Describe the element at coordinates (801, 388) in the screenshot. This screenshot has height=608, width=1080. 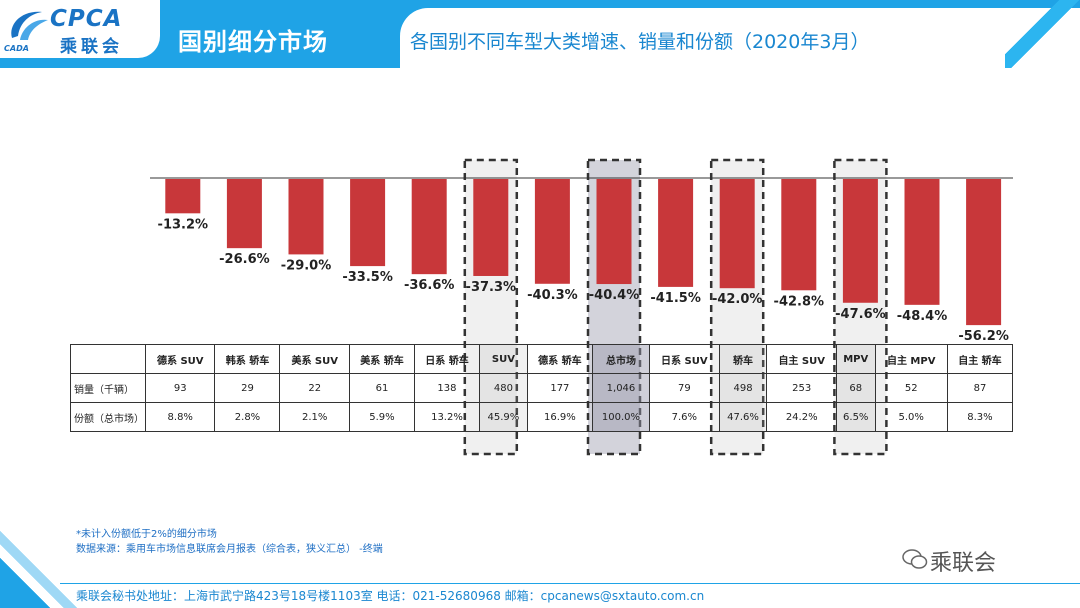
I see `table-cell: 253` at that location.